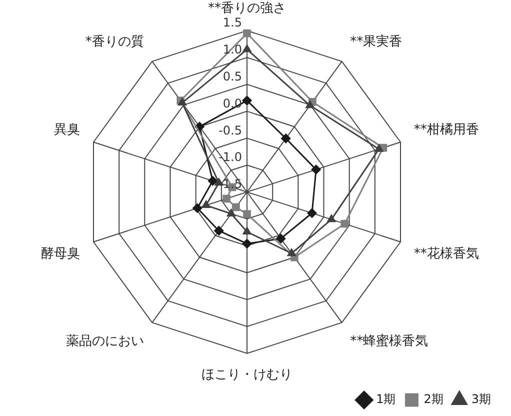 This screenshot has width=511, height=416. What do you see at coordinates (247, 8) in the screenshot?
I see `spoke-label: **香りの強さ` at bounding box center [247, 8].